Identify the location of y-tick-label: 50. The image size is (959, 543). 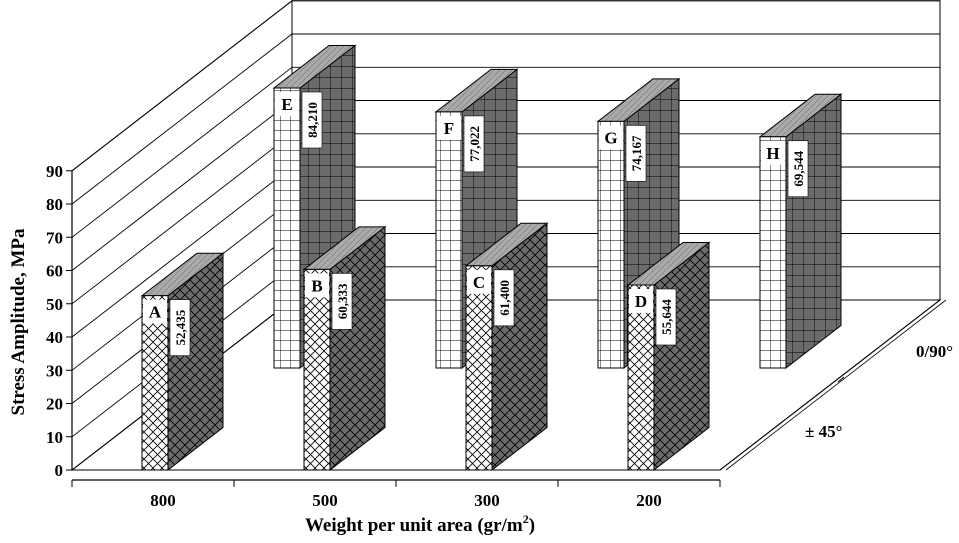
(54, 304).